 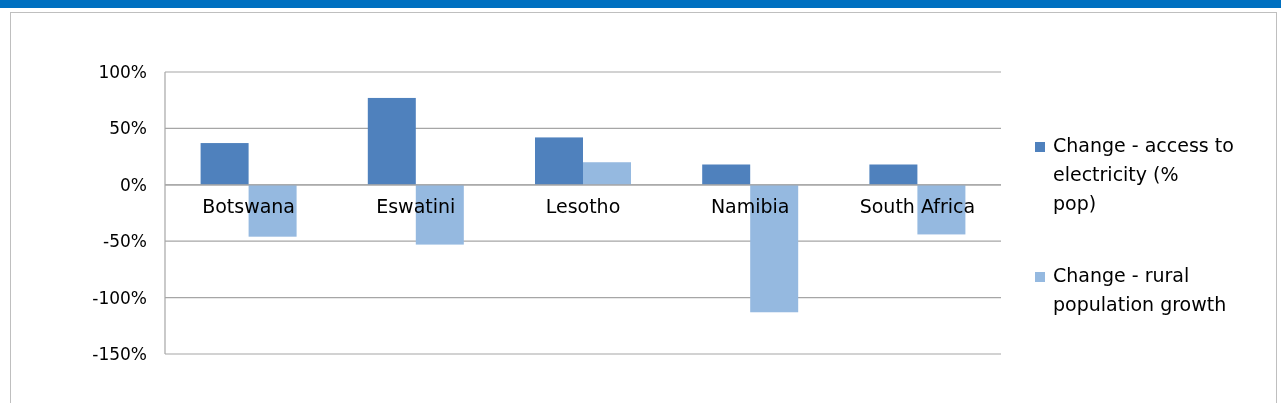 I want to click on x-tick-label: Botswana, so click(x=249, y=205).